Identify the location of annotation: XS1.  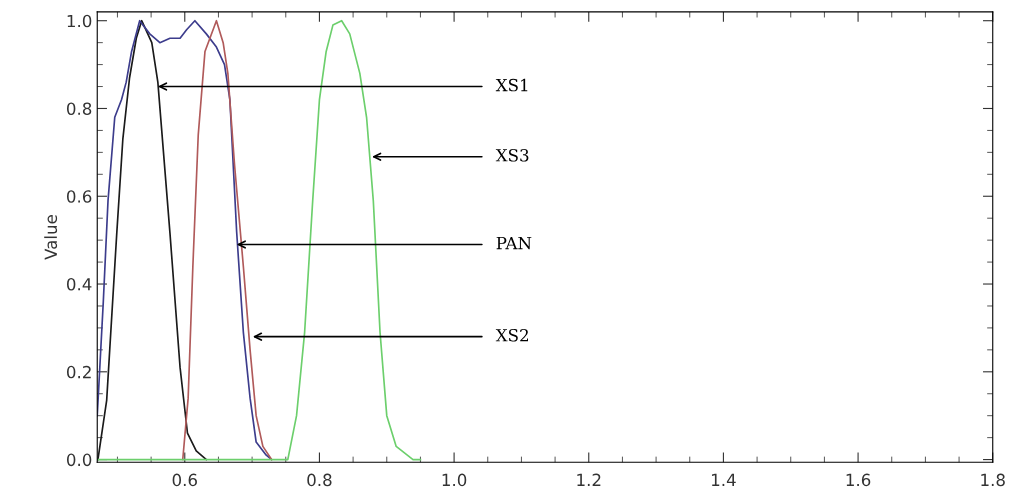
(511, 85).